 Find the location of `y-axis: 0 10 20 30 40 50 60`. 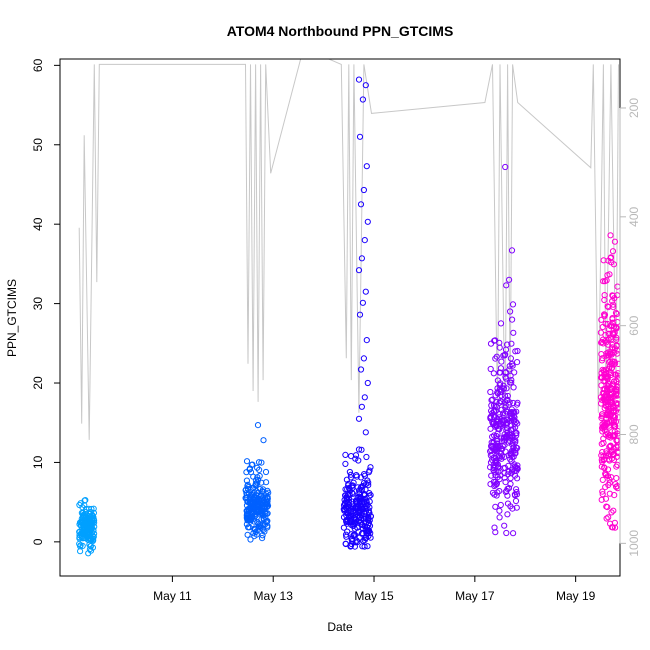

y-axis: 0 10 20 30 40 50 60 is located at coordinates (46, 301).